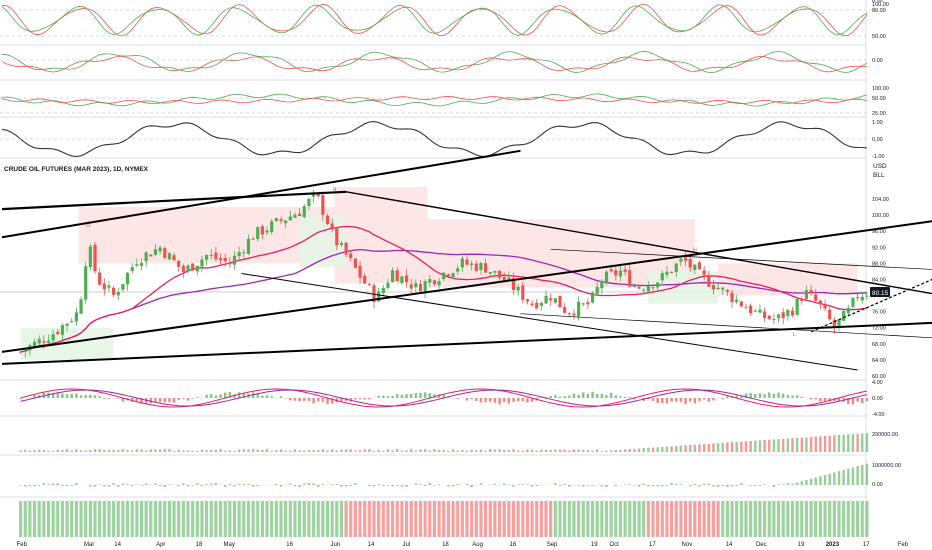 Image resolution: width=932 pixels, height=550 pixels. I want to click on price-tick-label: 76.00, so click(879, 313).